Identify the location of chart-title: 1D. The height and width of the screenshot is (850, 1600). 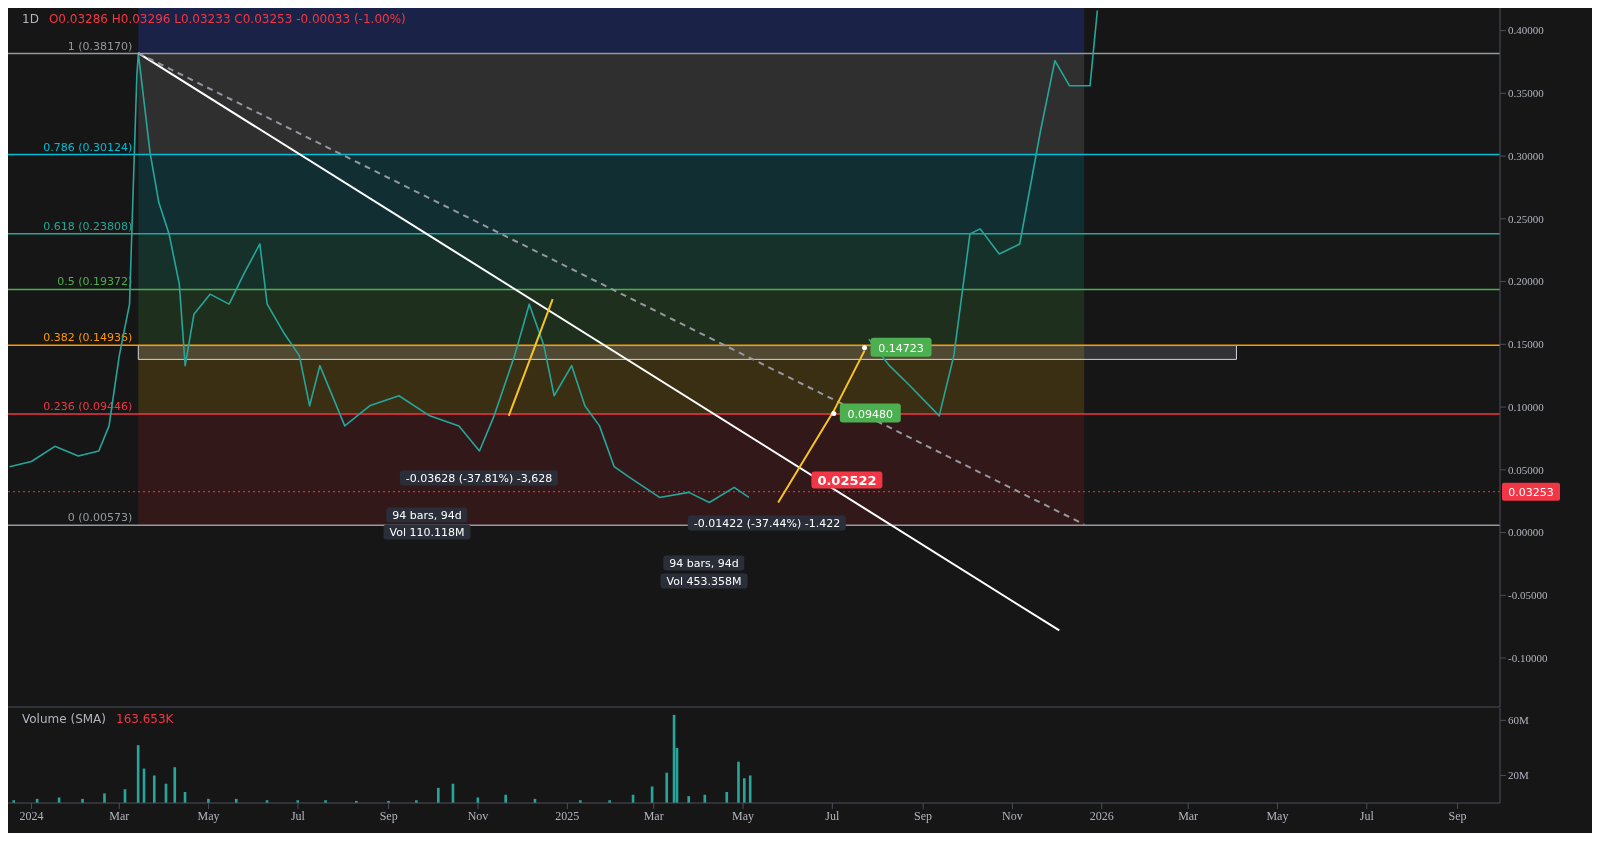
(30, 19).